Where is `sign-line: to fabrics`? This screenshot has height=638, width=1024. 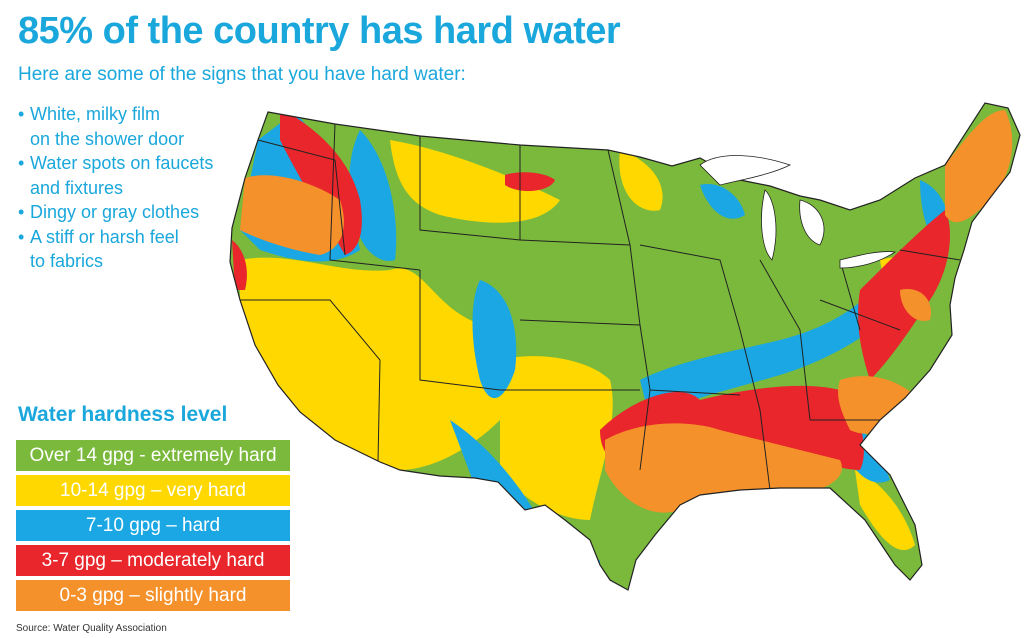
sign-line: to fabrics is located at coordinates (67, 261).